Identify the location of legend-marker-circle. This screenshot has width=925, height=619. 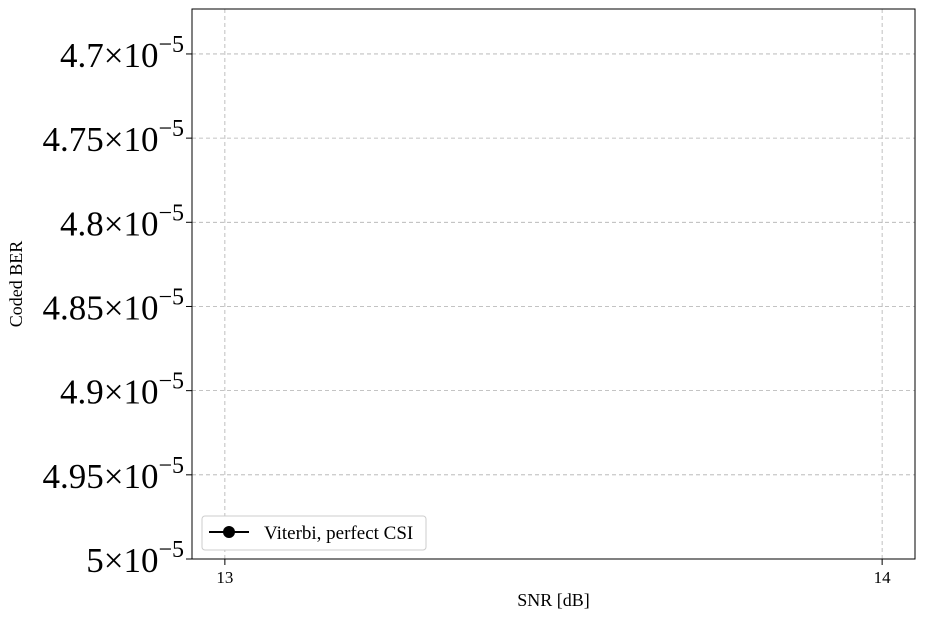
(229, 532).